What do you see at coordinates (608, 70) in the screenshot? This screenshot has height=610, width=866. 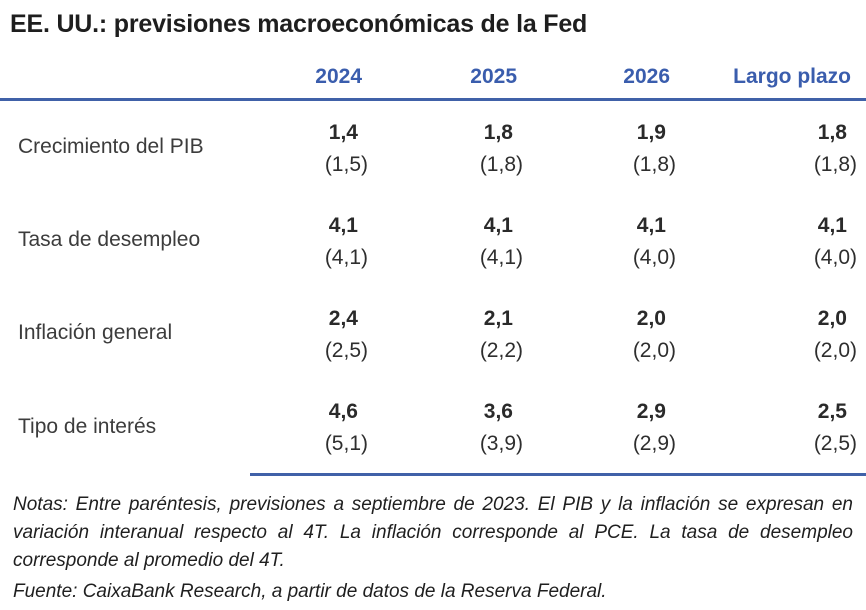 I see `column-header-2026: 2026` at bounding box center [608, 70].